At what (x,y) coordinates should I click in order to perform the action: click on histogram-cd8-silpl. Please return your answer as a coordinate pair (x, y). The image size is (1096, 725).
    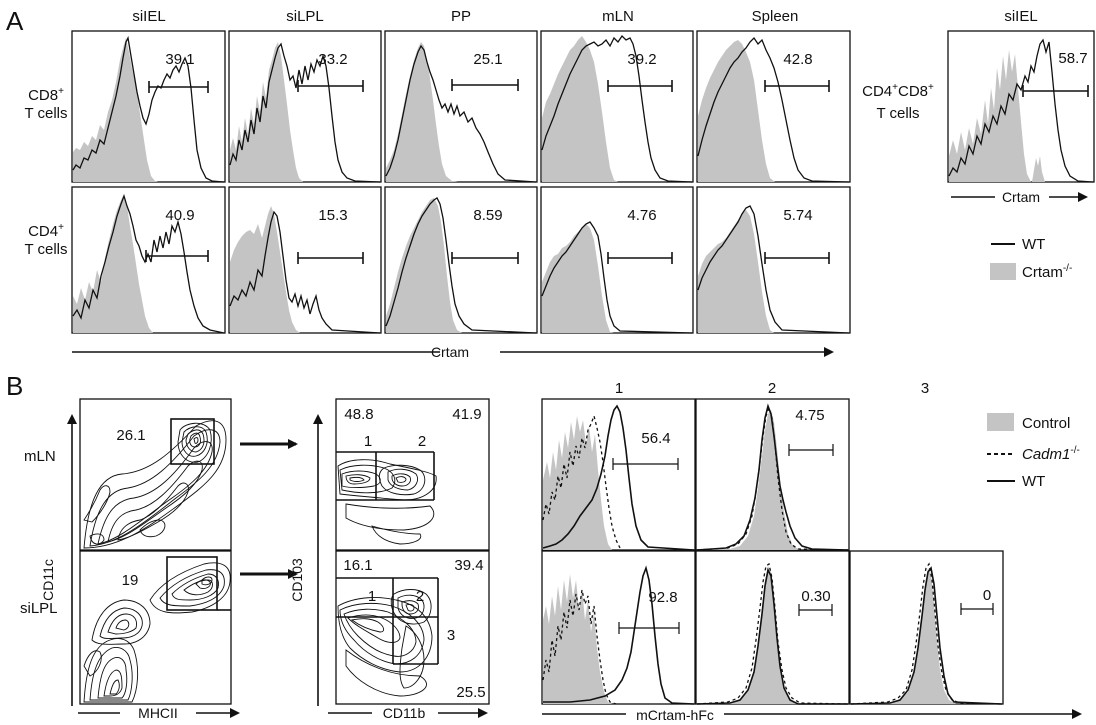
    Looking at the image, I should click on (305, 106).